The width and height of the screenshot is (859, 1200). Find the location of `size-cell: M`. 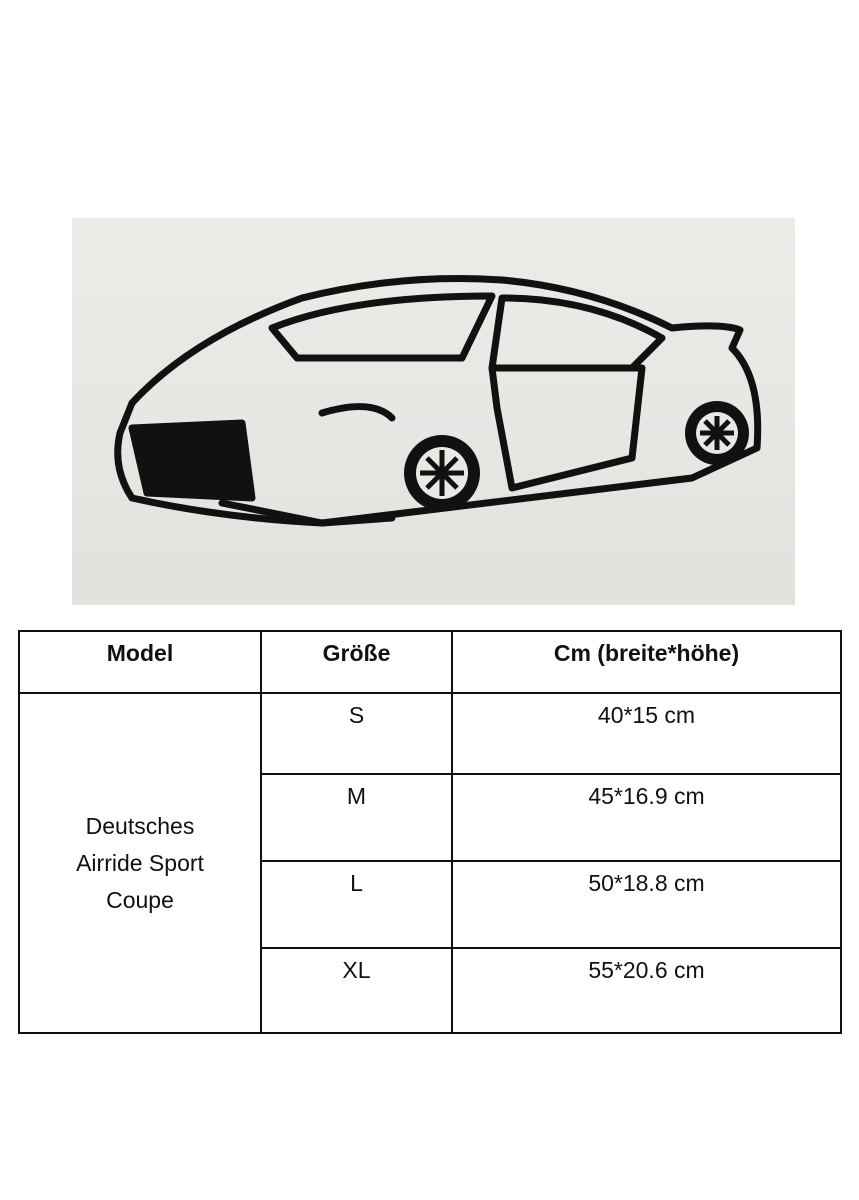

size-cell: M is located at coordinates (356, 817).